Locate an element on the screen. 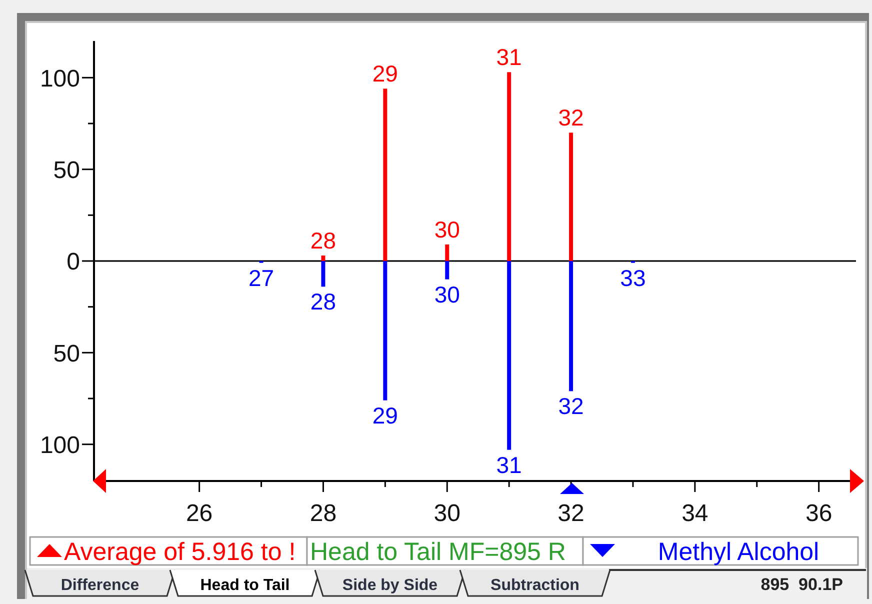 The width and height of the screenshot is (872, 604). text: Difference is located at coordinates (100, 585).